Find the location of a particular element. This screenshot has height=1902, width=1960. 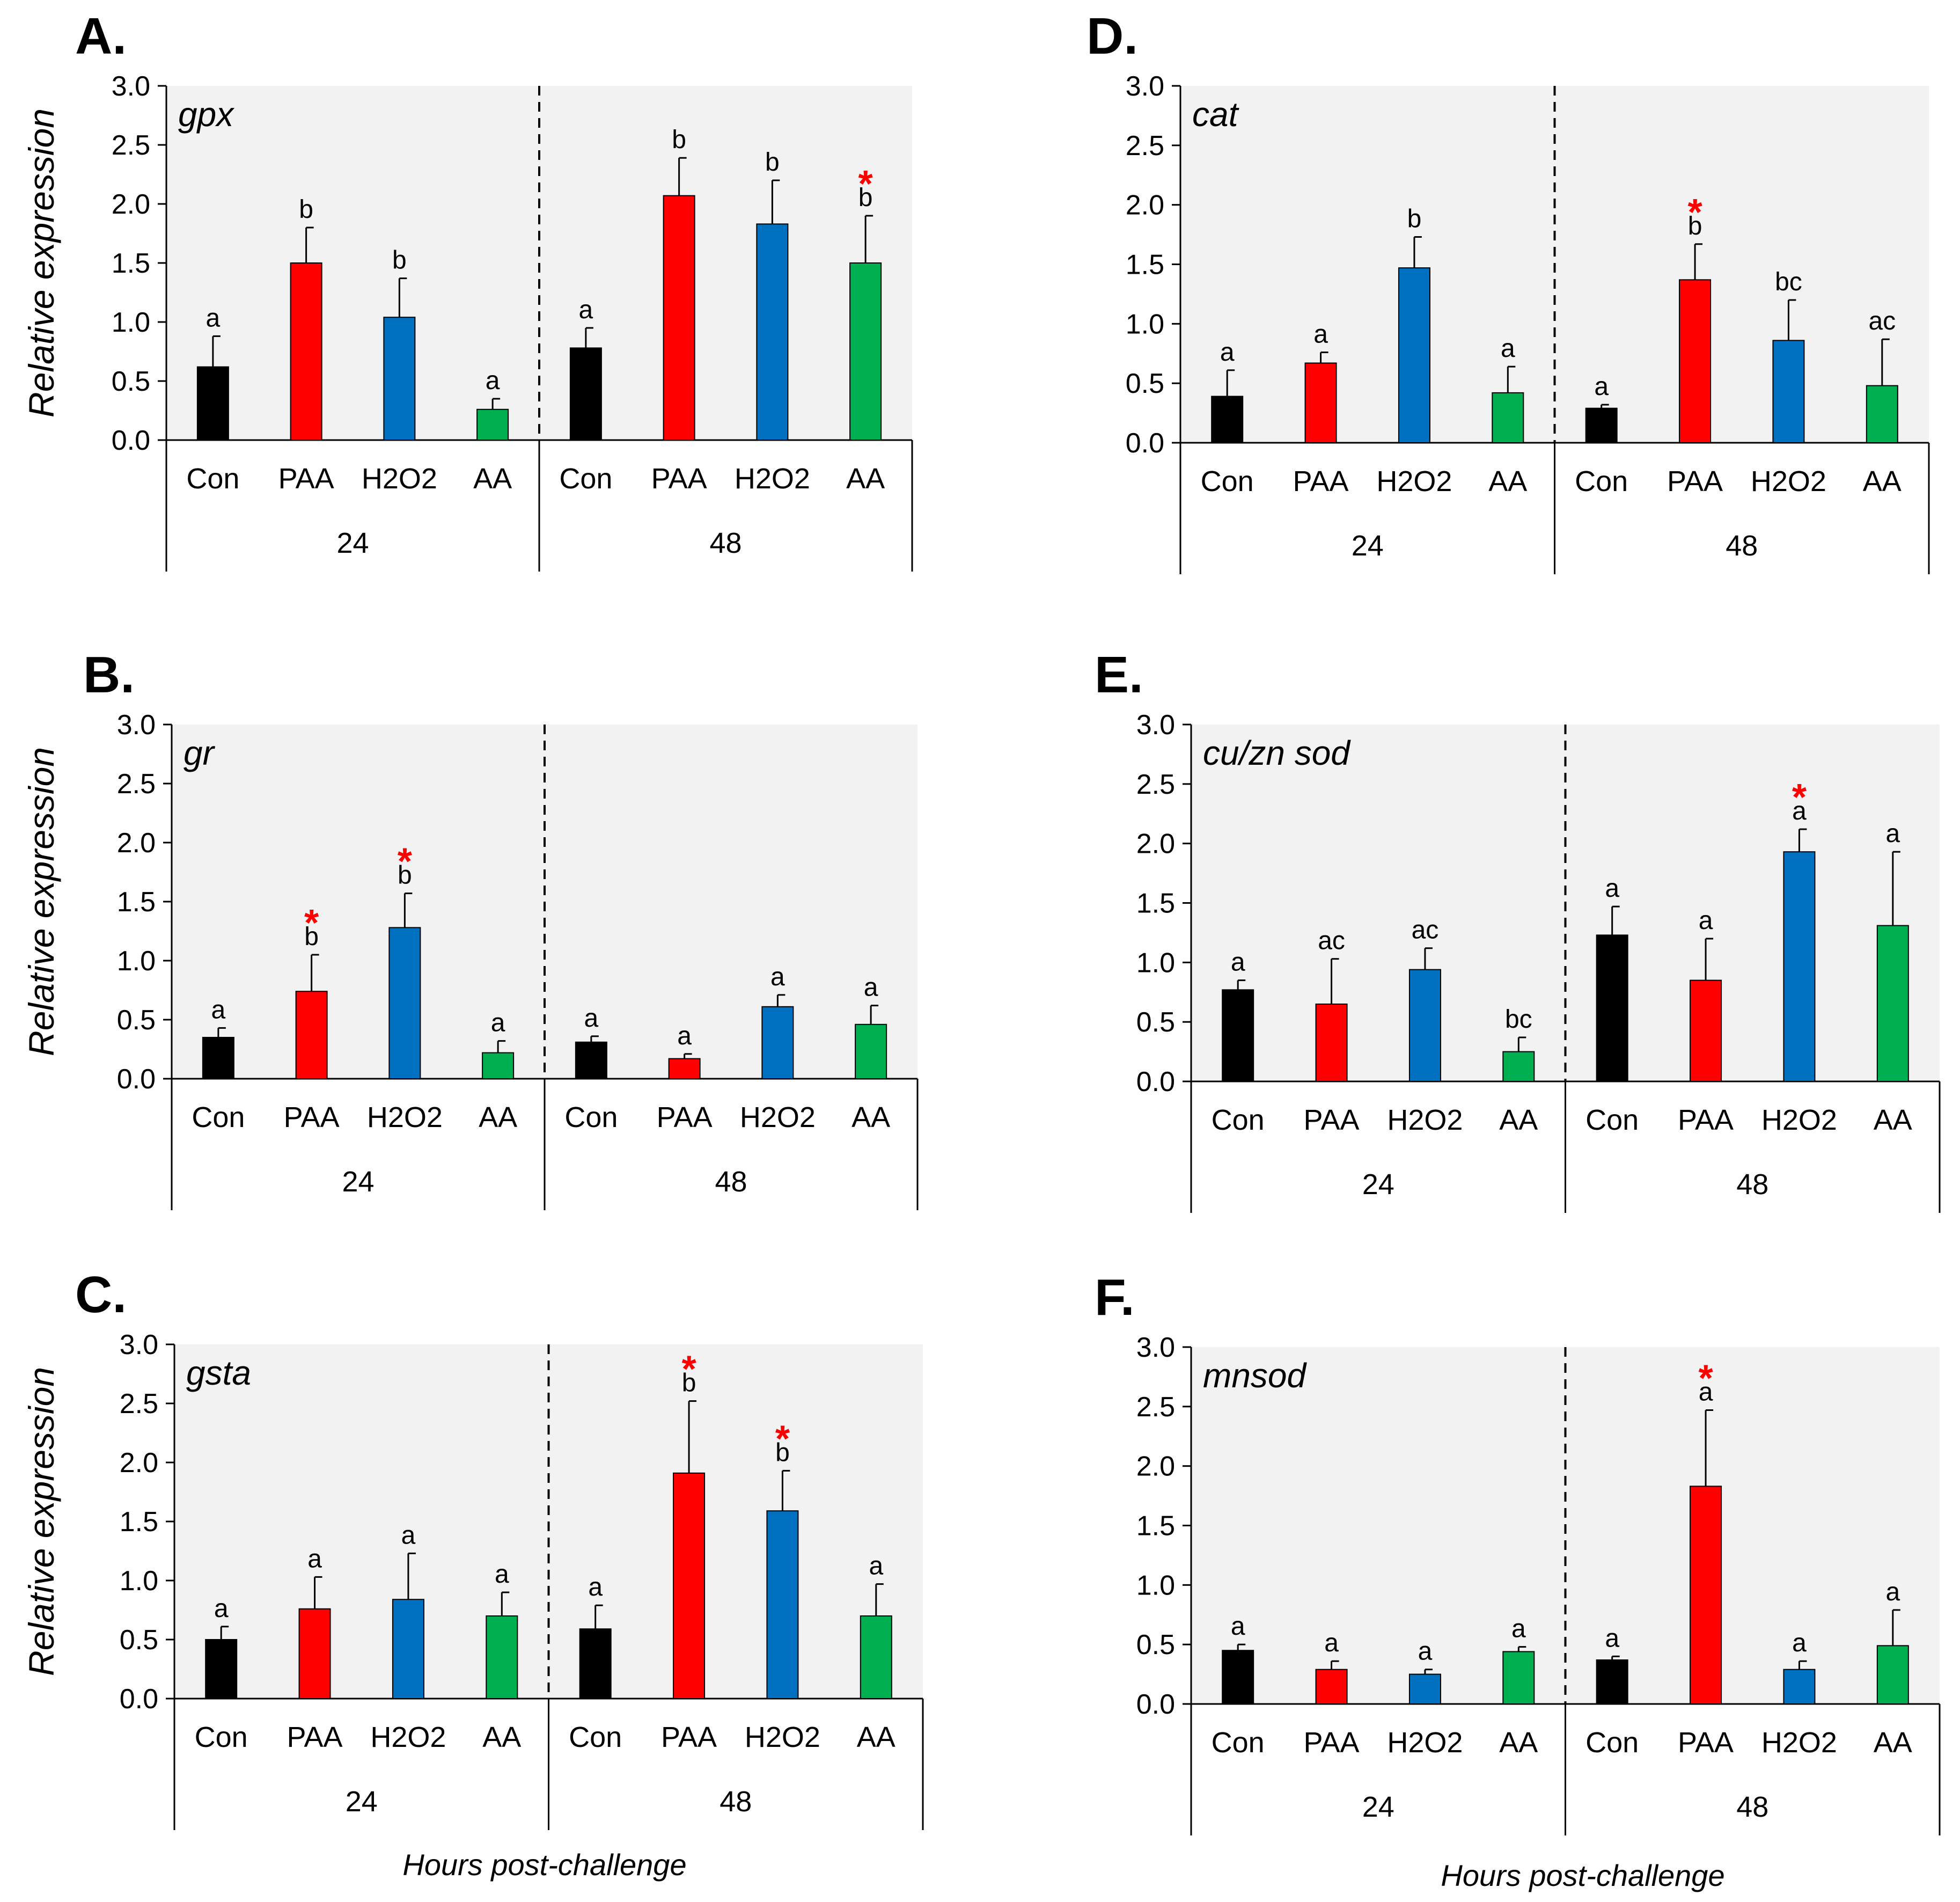

y-tick-label: 0.5 is located at coordinates (1145, 383).